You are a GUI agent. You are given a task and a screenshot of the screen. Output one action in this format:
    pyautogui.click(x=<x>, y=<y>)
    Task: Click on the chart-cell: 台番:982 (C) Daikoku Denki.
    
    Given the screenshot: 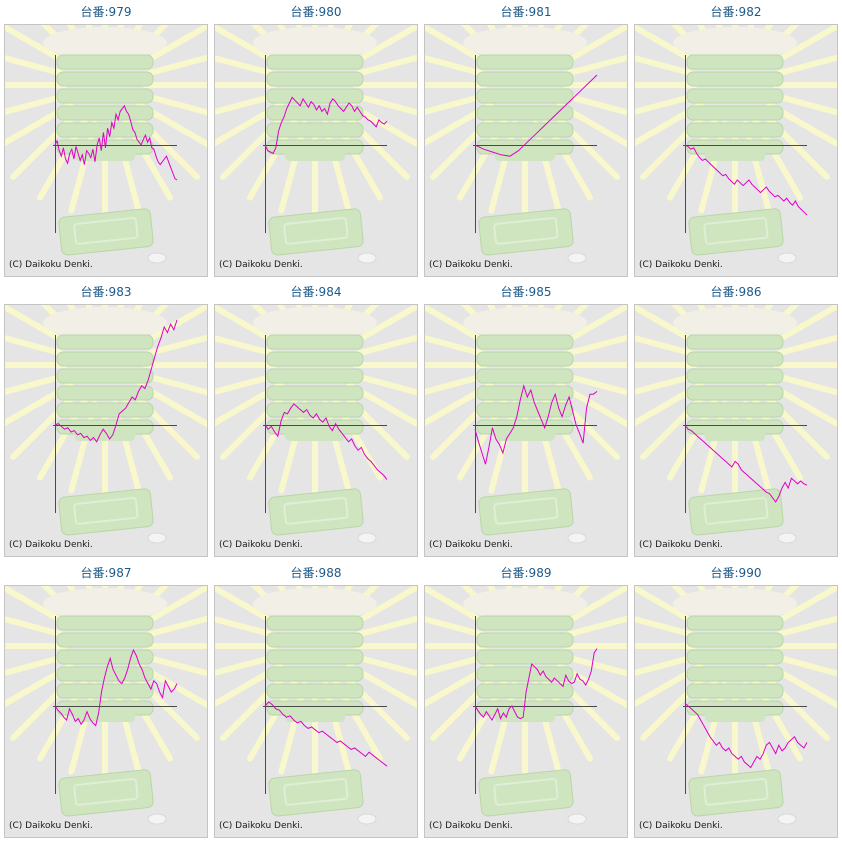 What is the action you would take?
    pyautogui.click(x=736, y=139)
    